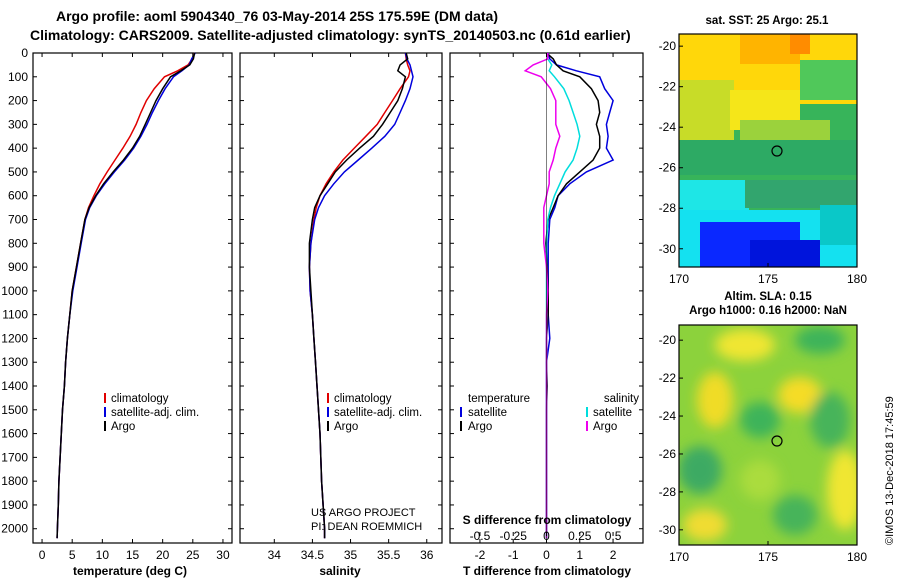  Describe the element at coordinates (480, 555) in the screenshot. I see `x-tick-label: -2` at that location.